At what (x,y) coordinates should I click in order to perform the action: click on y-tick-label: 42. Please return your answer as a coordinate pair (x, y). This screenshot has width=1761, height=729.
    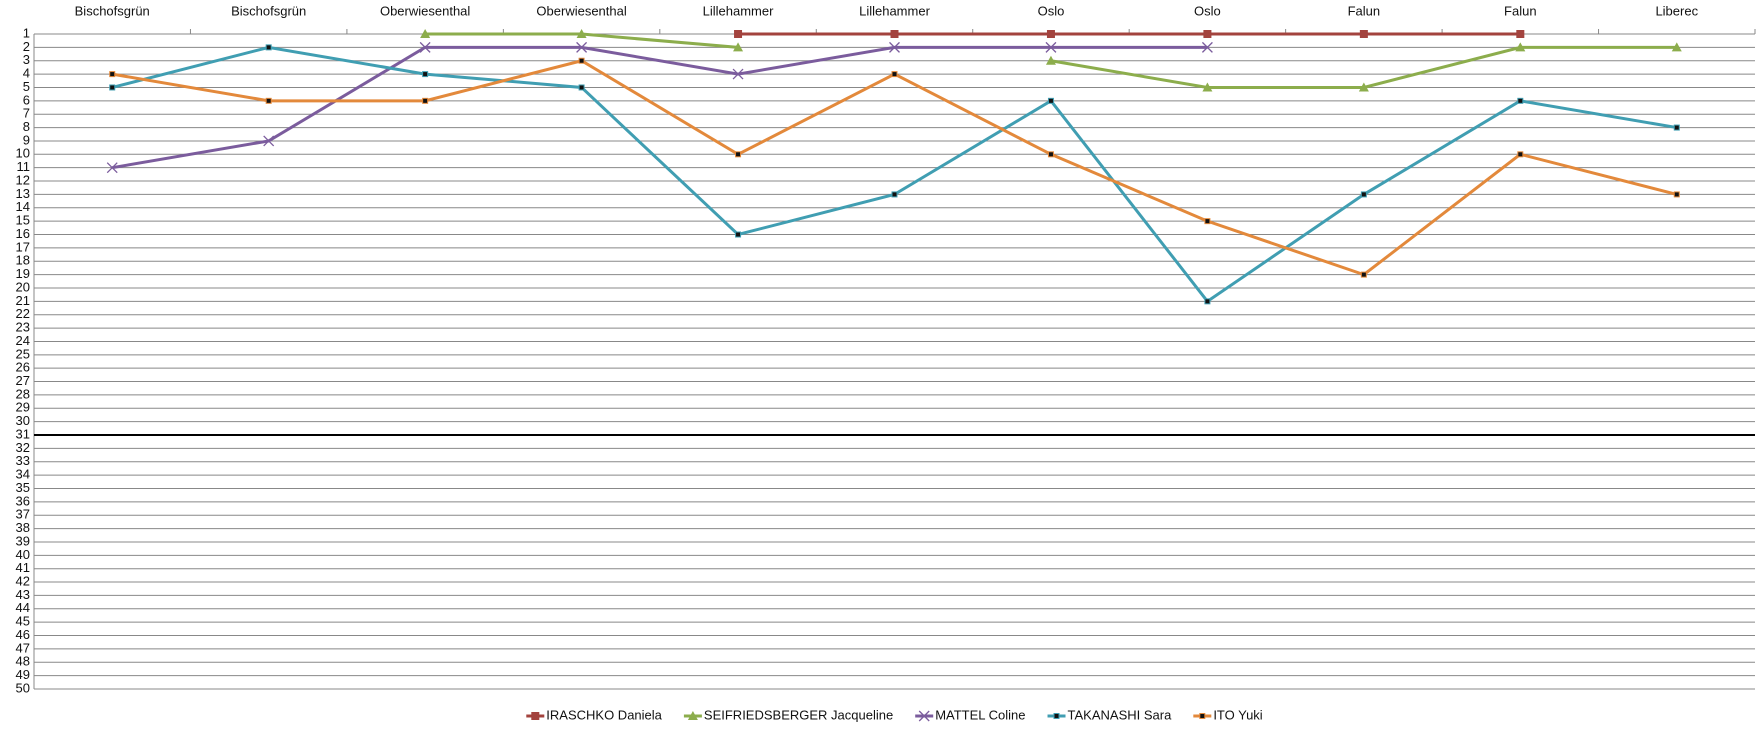
    Looking at the image, I should click on (23, 580).